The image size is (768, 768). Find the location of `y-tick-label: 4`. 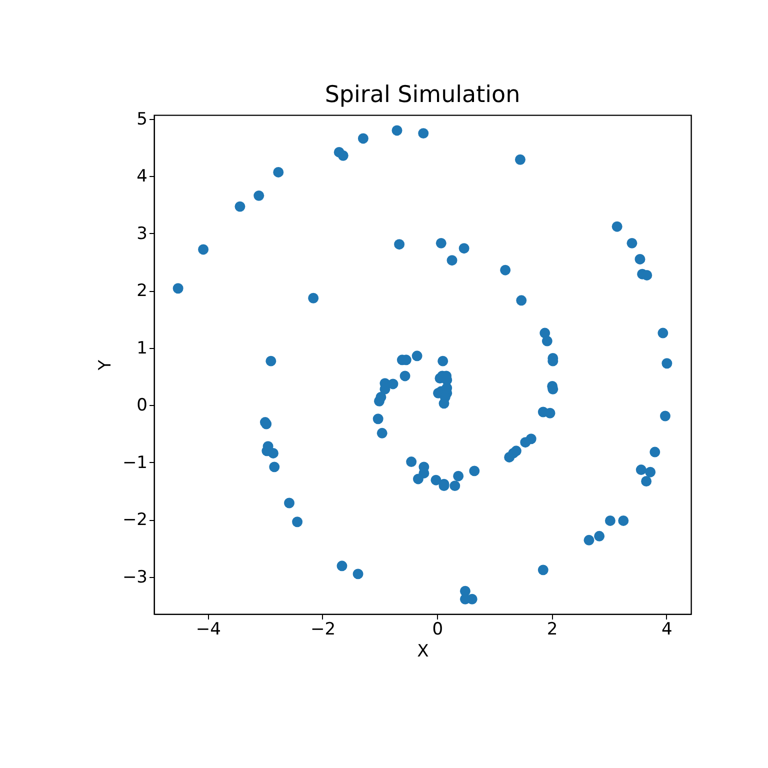

y-tick-label: 4 is located at coordinates (142, 176).